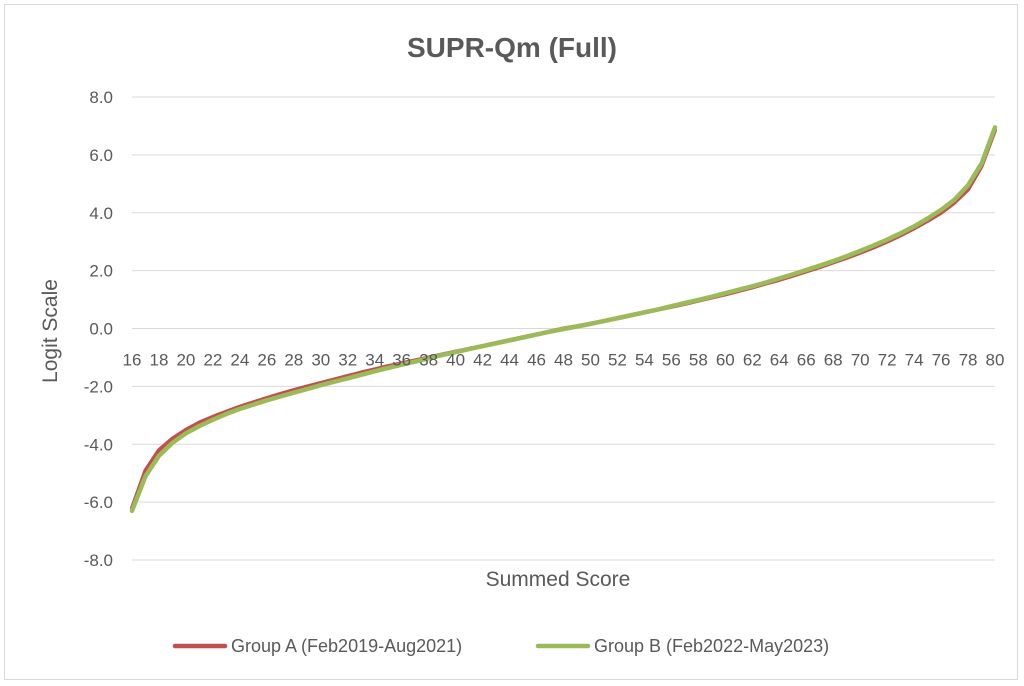 The image size is (1024, 686). What do you see at coordinates (101, 97) in the screenshot?
I see `y-tick-label: 8.0` at bounding box center [101, 97].